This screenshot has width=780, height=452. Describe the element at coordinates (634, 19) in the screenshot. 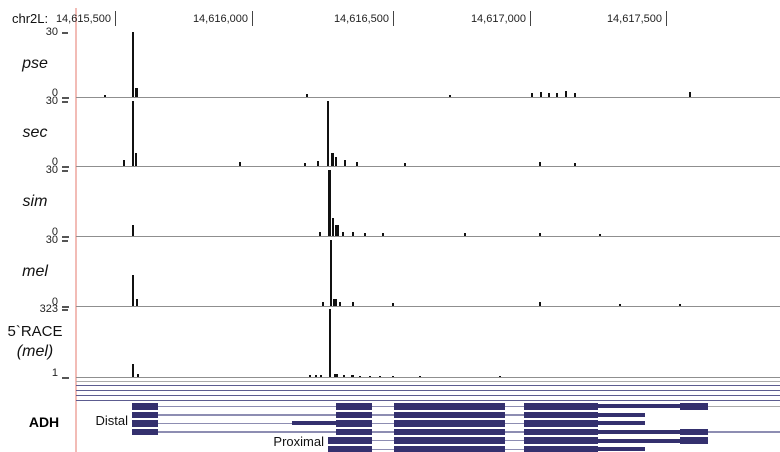

I see `ruler-coordinate-label: 14,617,500` at that location.